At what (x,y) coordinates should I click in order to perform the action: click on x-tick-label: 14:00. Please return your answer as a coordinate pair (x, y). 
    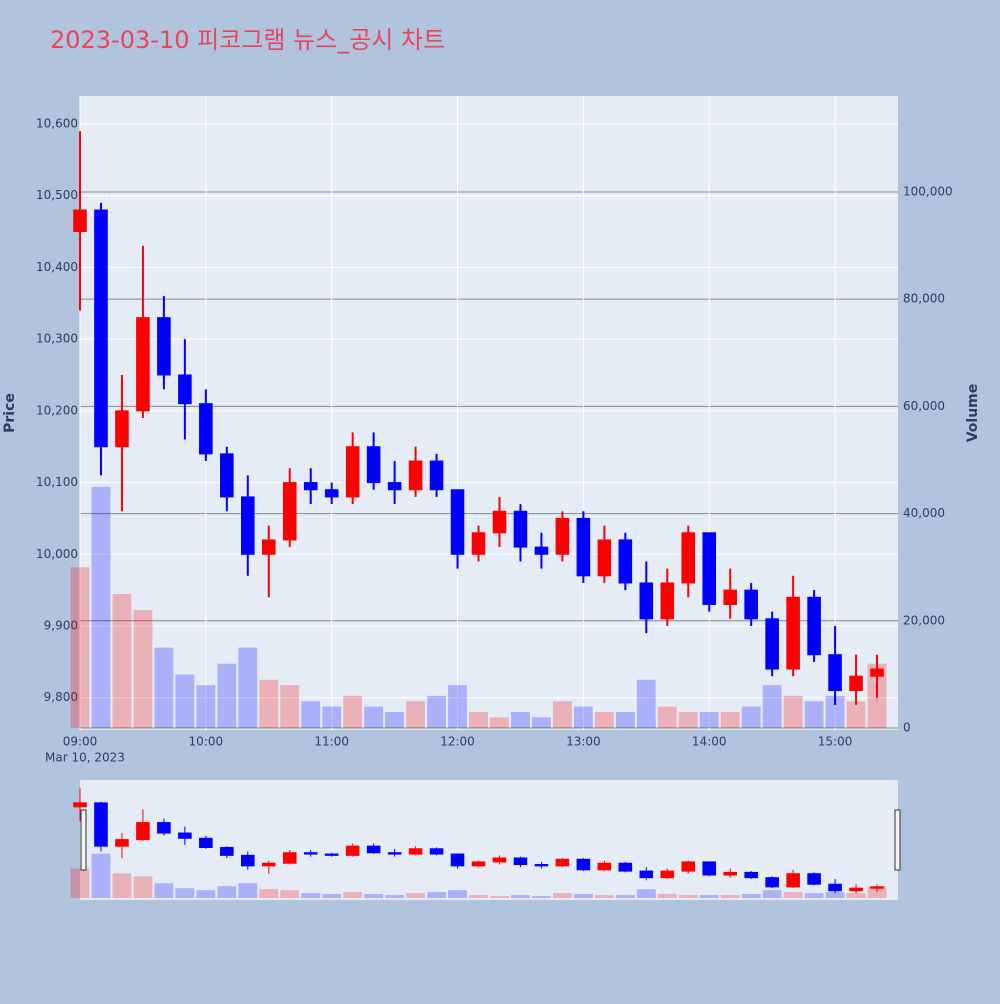
    Looking at the image, I should click on (709, 742).